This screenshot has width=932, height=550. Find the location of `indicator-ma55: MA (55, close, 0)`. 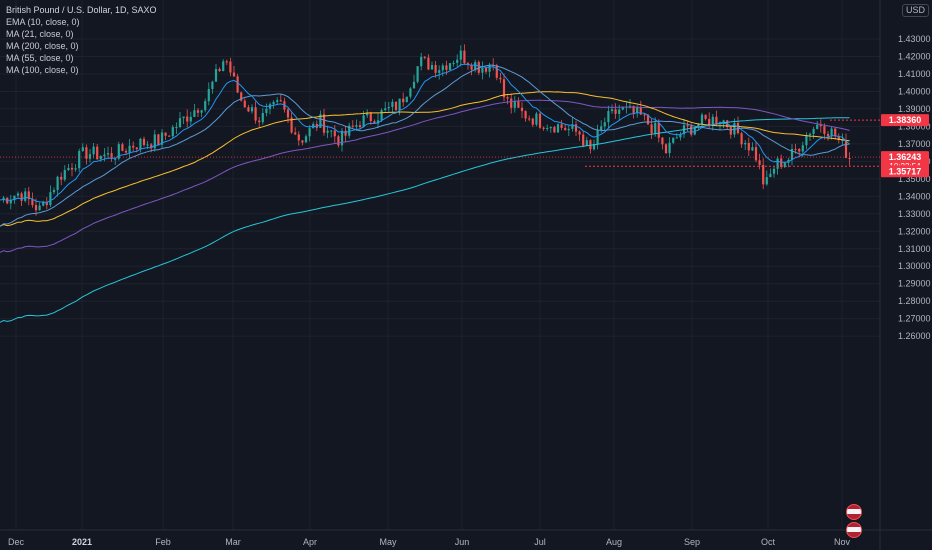

indicator-ma55: MA (55, close, 0) is located at coordinates (40, 58).